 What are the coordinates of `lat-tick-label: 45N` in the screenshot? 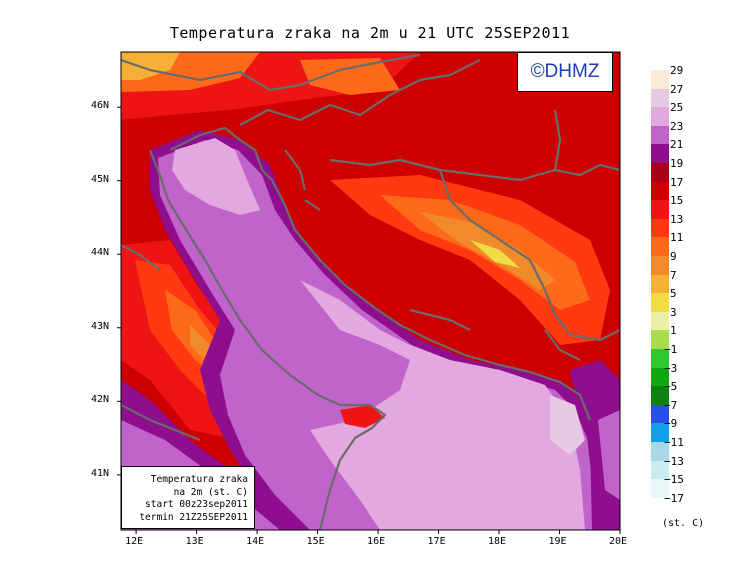 It's located at (100, 179).